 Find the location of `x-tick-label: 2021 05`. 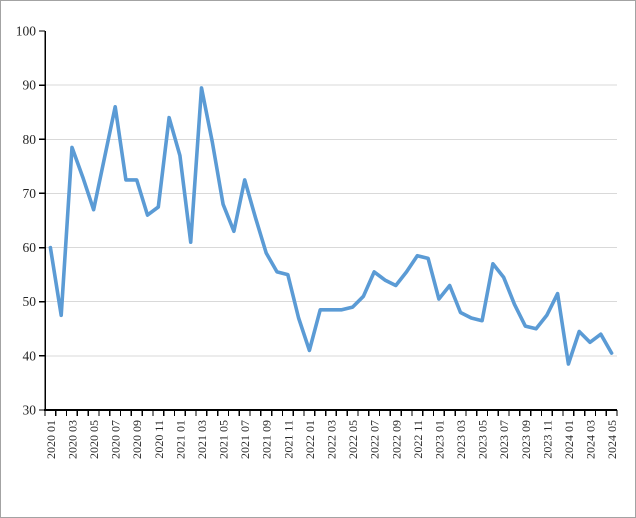

x-tick-label: 2021 05 is located at coordinates (224, 439).